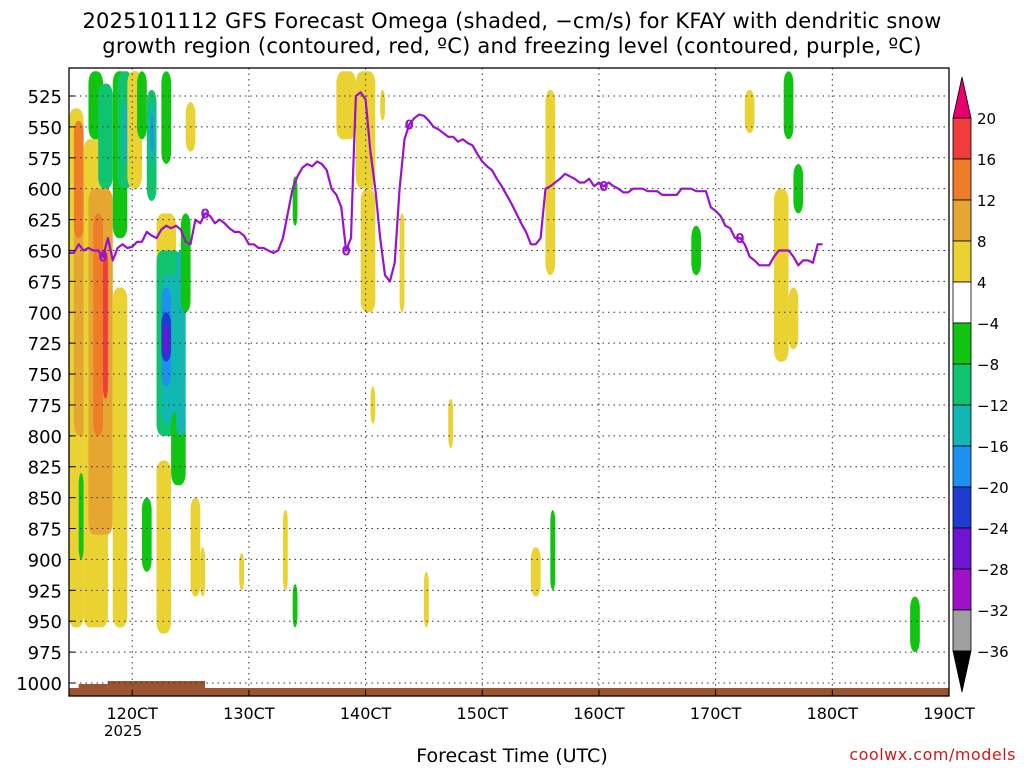  Describe the element at coordinates (123, 731) in the screenshot. I see `year-label: 2025` at that location.